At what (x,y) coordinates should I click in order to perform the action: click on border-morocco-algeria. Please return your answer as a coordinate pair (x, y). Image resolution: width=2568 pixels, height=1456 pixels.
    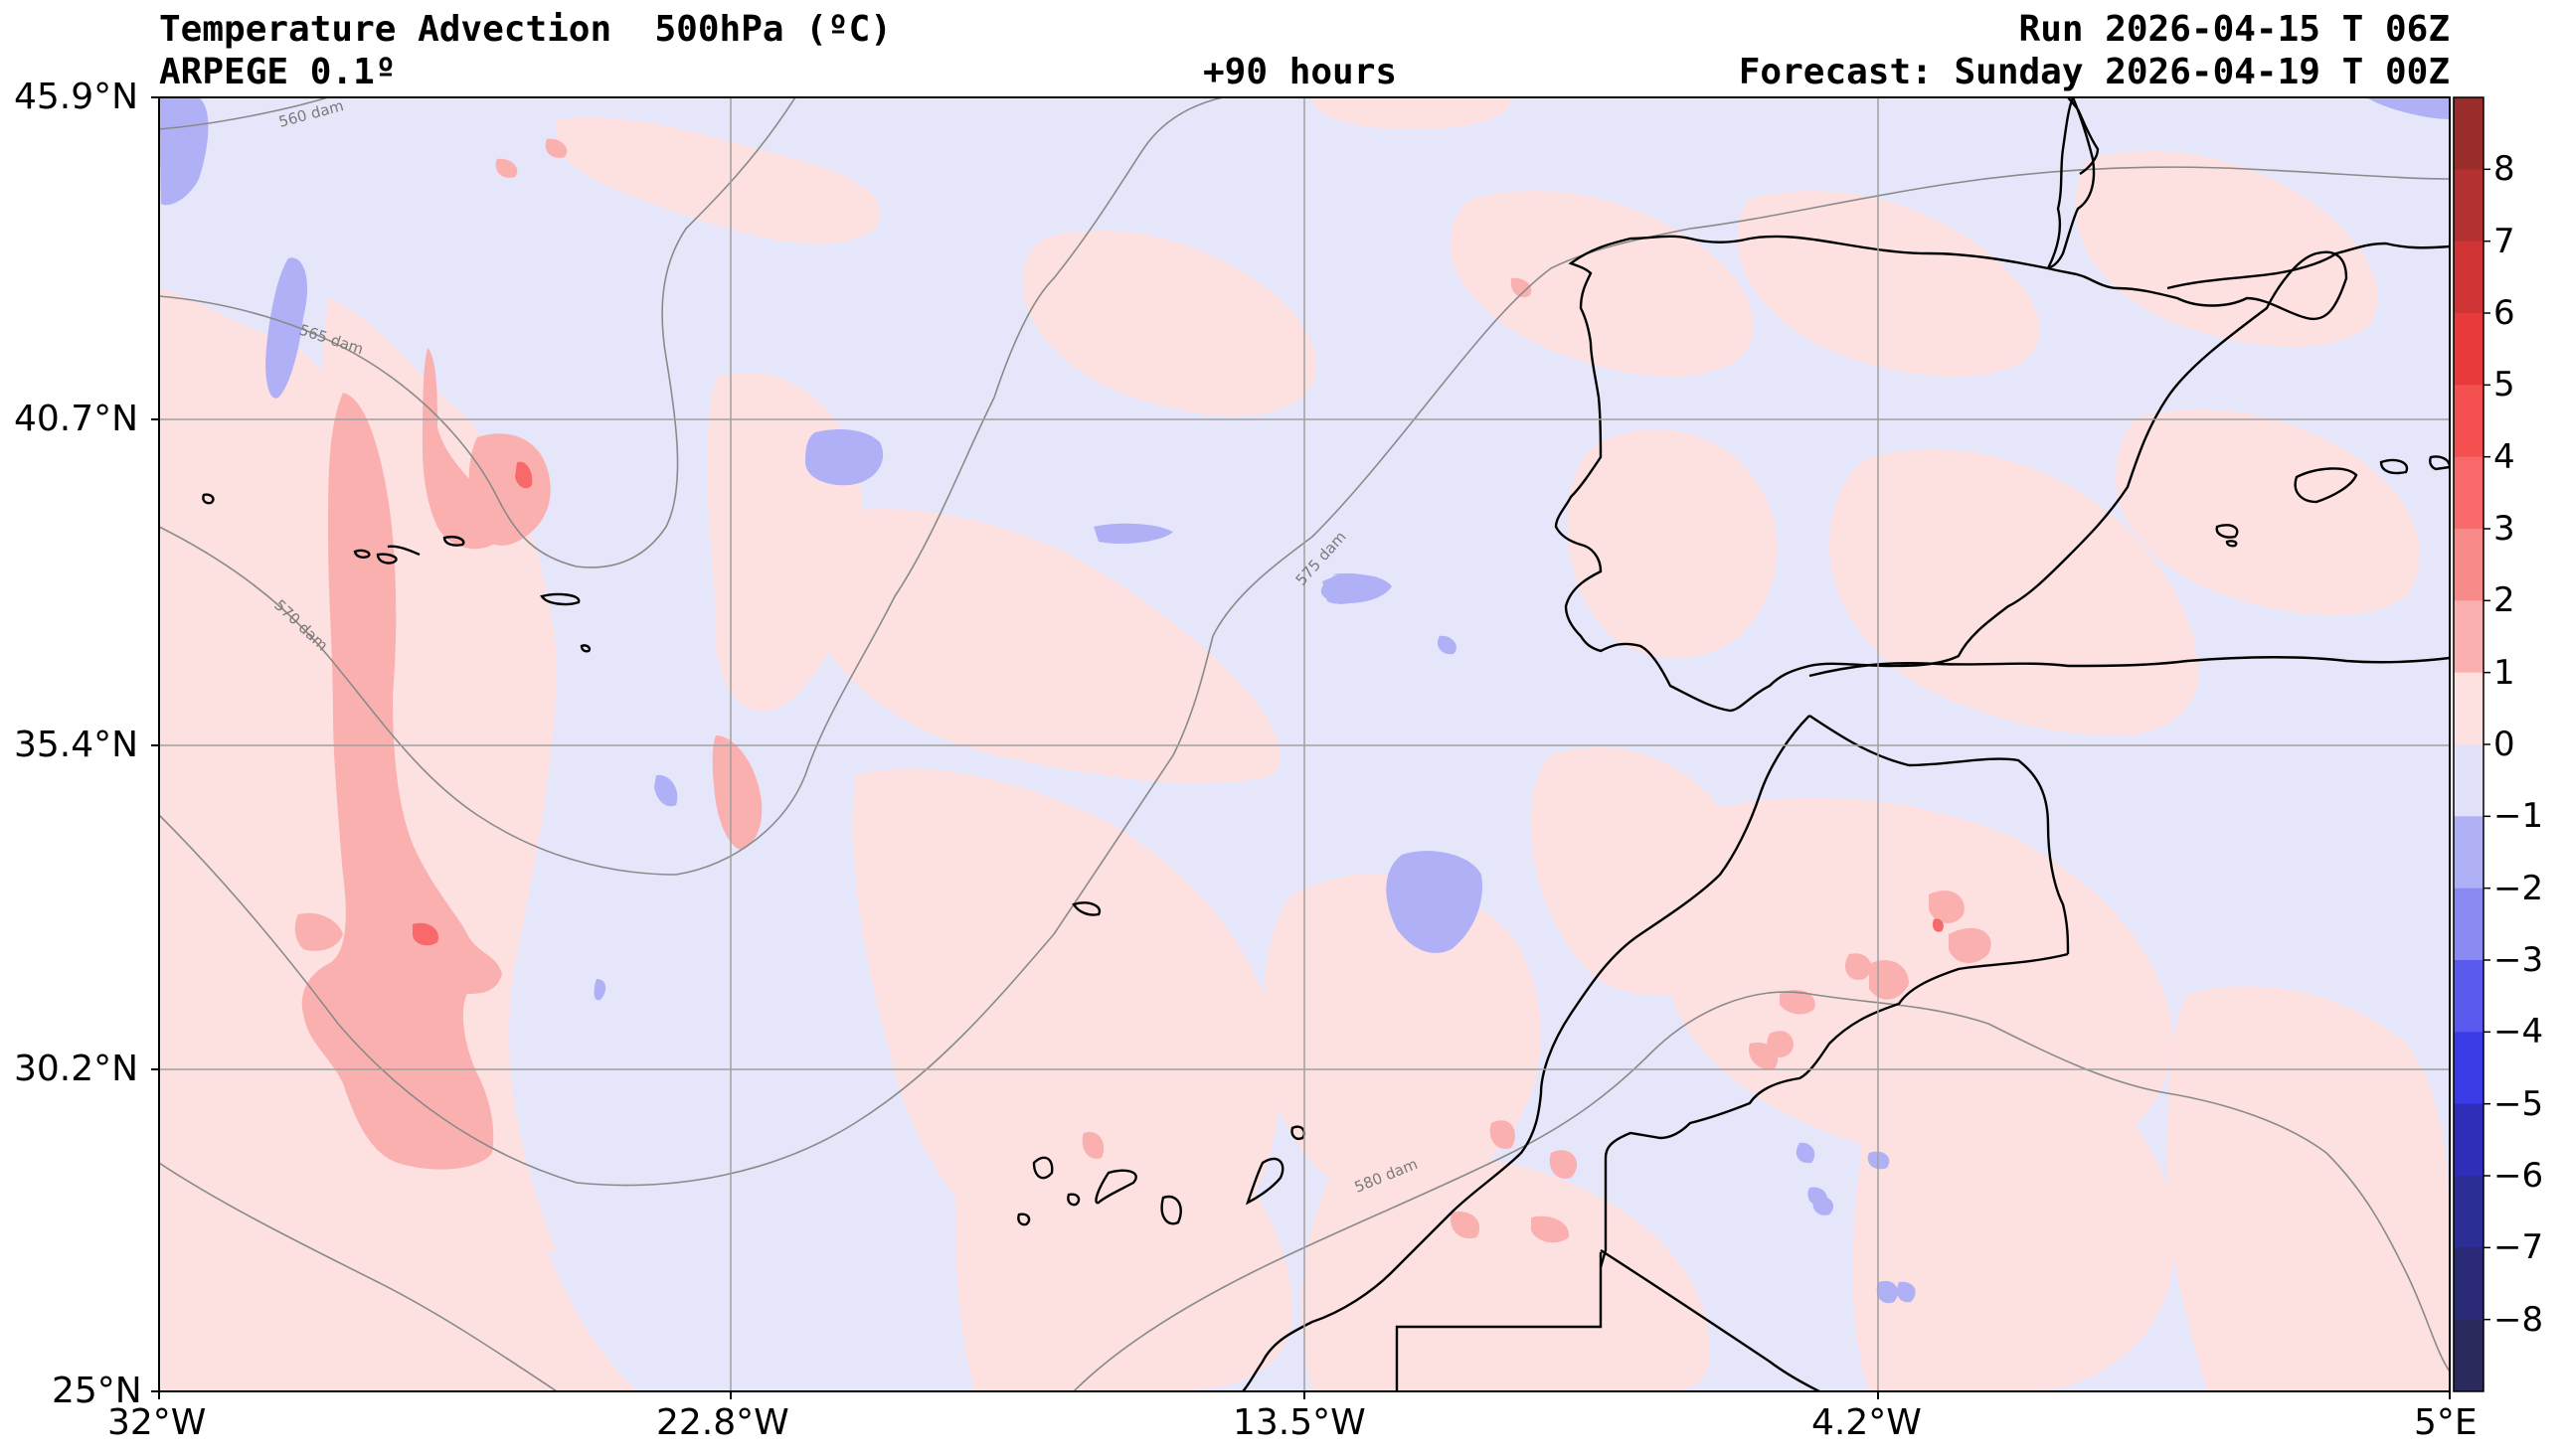
    Looking at the image, I should click on (1837, 1055).